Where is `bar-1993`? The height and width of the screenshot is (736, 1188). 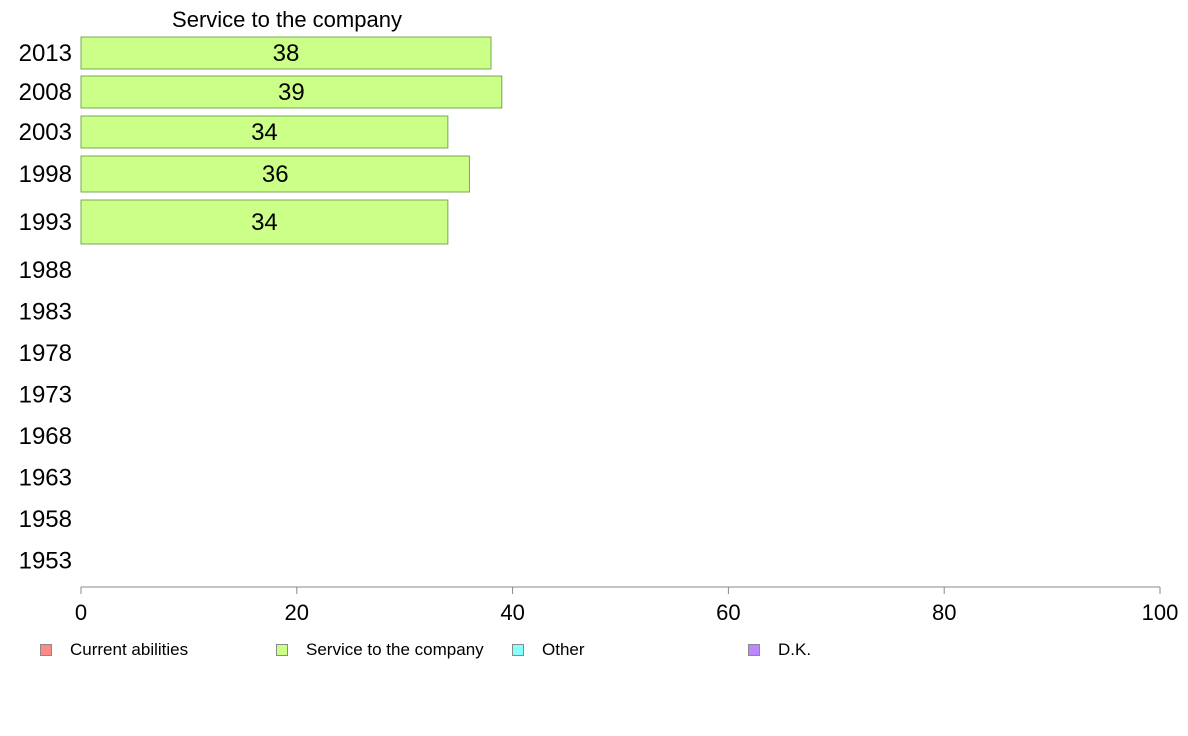
bar-1993 is located at coordinates (264, 222).